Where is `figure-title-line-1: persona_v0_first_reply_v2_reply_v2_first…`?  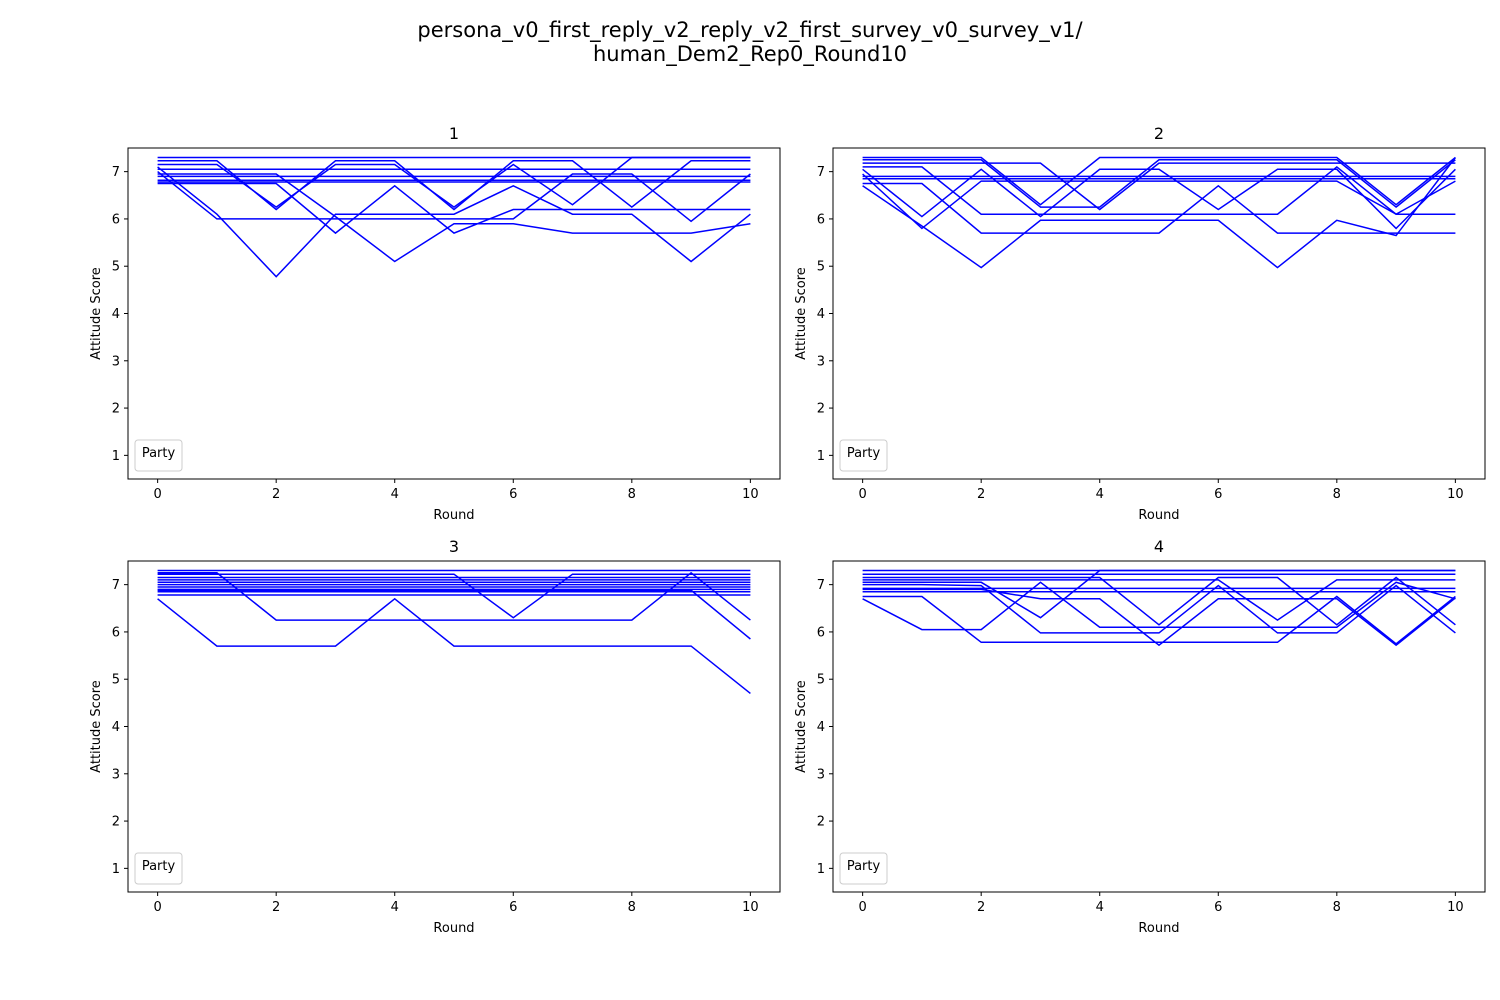
figure-title-line-1: persona_v0_first_reply_v2_reply_v2_first… is located at coordinates (750, 30).